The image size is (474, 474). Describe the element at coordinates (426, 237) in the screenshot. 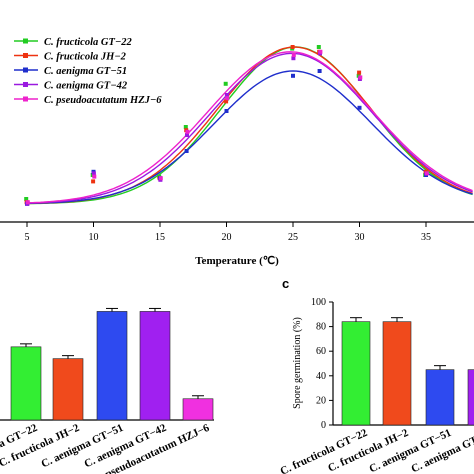

I see `x-tick-label: 35` at that location.